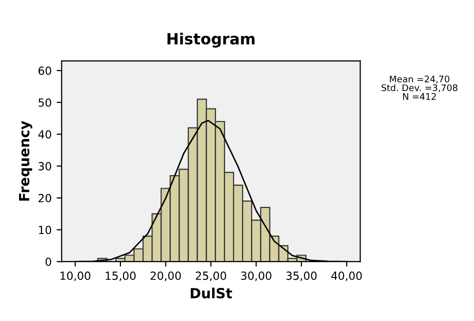  I want to click on x-tick-label: 15,00, so click(121, 277).